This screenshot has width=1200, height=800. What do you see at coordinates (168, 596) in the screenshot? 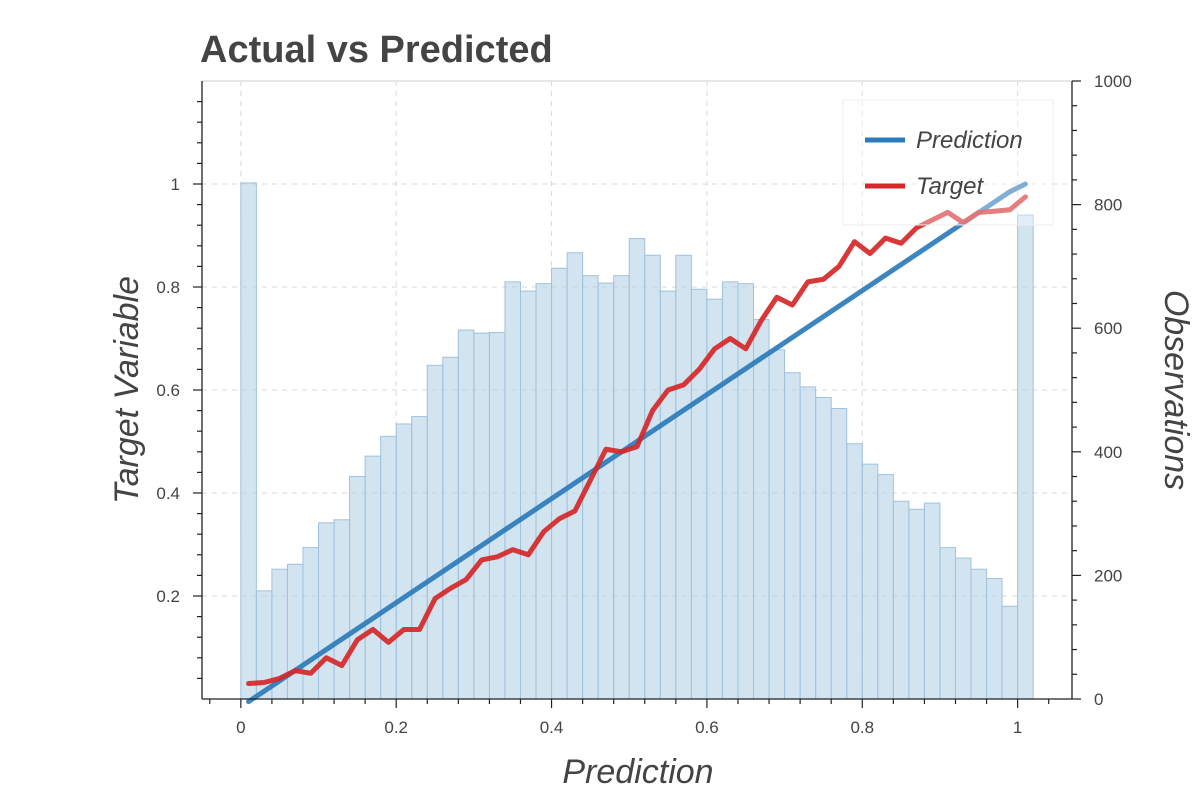
I see `y-tick-label: 0.2` at bounding box center [168, 596].